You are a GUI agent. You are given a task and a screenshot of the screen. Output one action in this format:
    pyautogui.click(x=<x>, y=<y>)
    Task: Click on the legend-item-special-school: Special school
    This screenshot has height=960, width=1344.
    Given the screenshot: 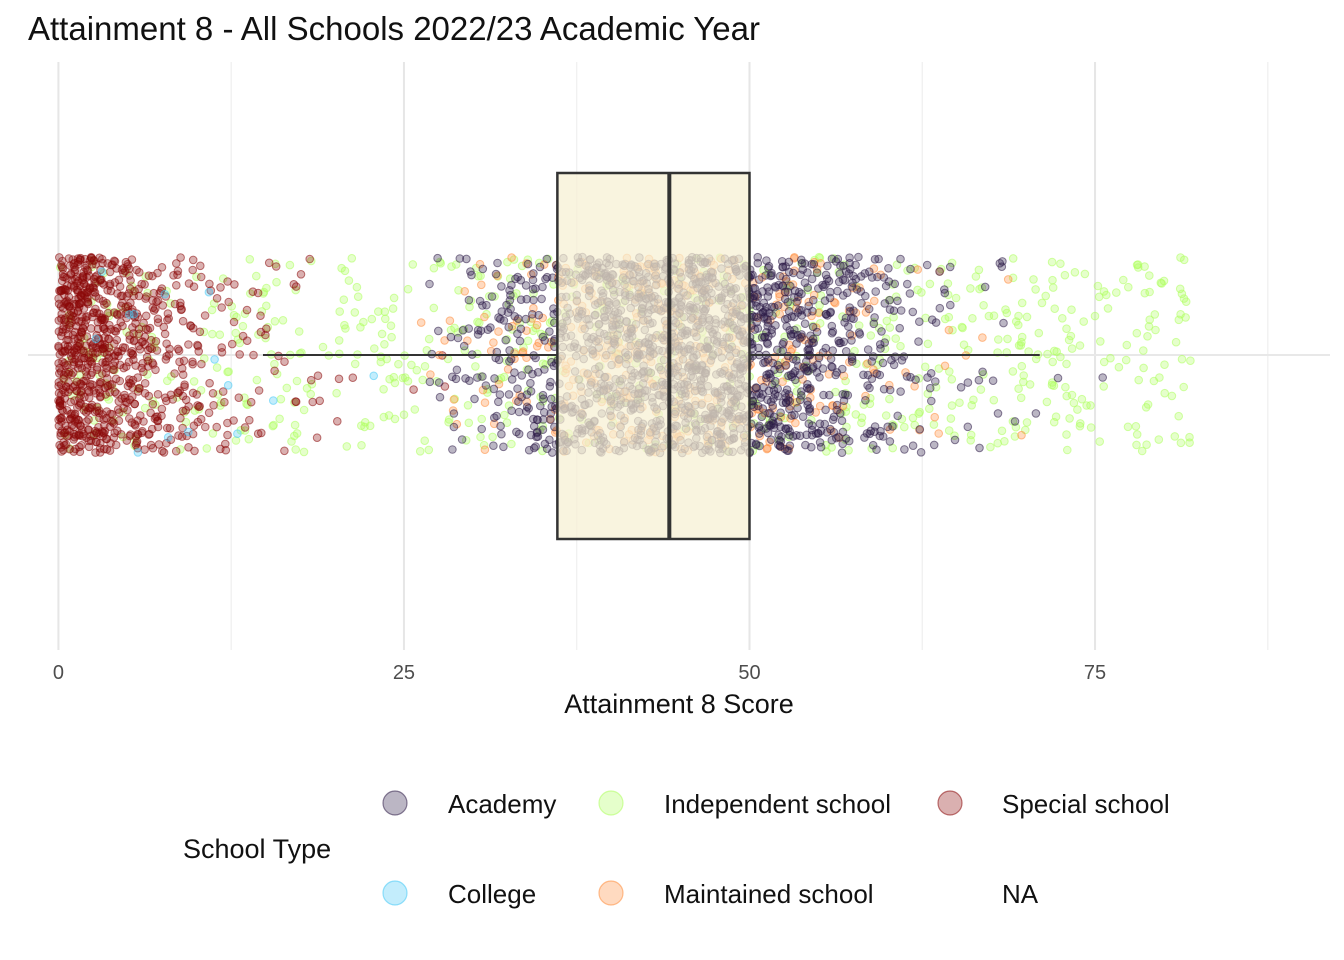 What is the action you would take?
    pyautogui.click(x=1053, y=804)
    